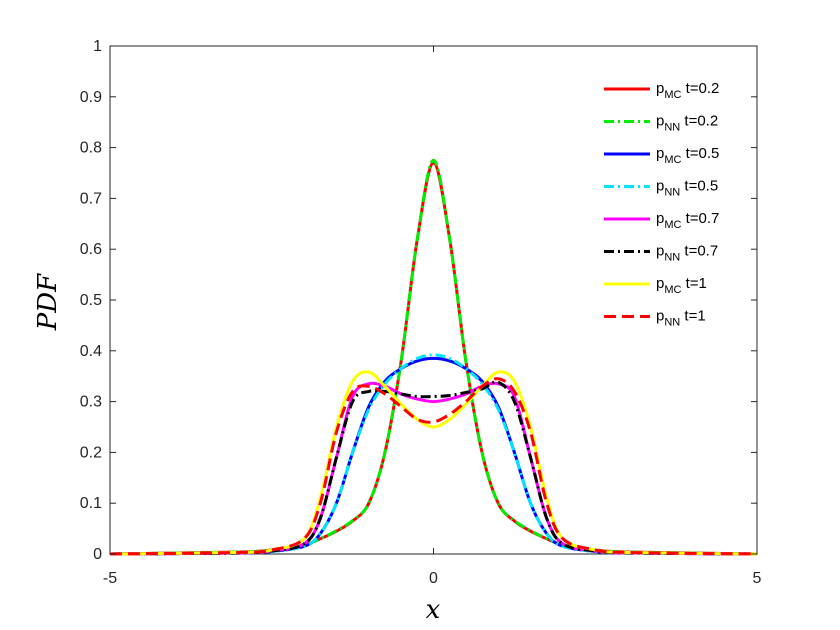 The height and width of the screenshot is (630, 840). I want to click on legend-label-5: pNN t=0.7, so click(687, 253).